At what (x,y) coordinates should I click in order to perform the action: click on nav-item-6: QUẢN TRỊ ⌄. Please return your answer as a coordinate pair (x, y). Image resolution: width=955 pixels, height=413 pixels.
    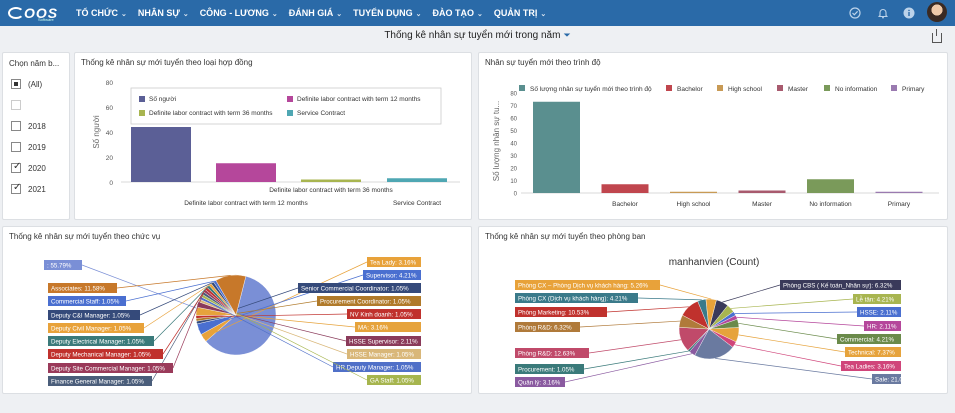
    Looking at the image, I should click on (525, 13).